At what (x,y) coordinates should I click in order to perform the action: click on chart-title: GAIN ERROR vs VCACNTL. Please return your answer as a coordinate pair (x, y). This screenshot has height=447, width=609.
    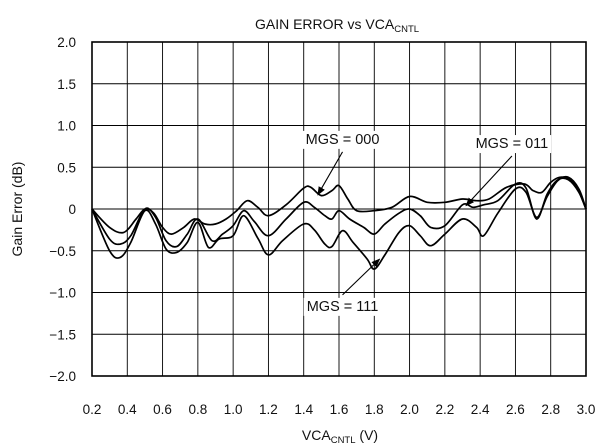
    Looking at the image, I should click on (337, 25).